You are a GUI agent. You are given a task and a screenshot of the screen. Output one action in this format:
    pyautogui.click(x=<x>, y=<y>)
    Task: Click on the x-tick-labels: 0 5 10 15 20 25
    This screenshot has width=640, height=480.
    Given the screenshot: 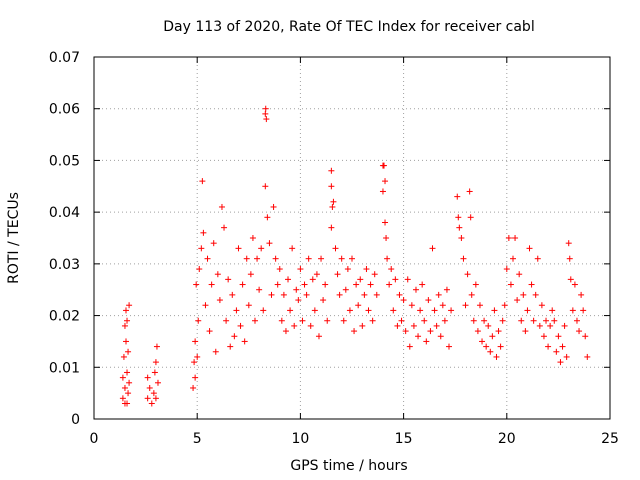 What is the action you would take?
    pyautogui.click(x=354, y=439)
    